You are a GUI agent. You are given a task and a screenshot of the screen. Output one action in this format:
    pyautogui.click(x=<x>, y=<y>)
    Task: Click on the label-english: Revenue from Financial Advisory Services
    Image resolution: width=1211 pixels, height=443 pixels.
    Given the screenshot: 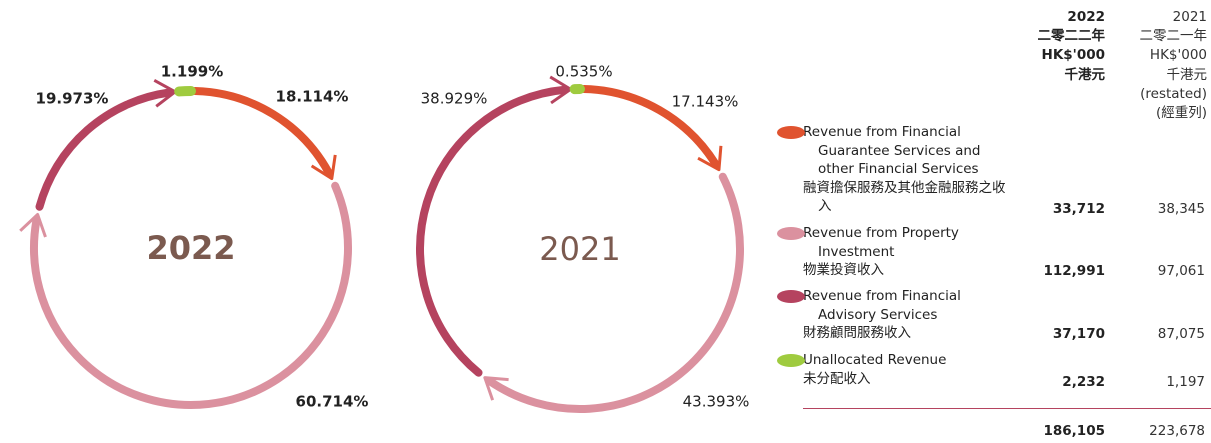 What is the action you would take?
    pyautogui.click(x=882, y=305)
    